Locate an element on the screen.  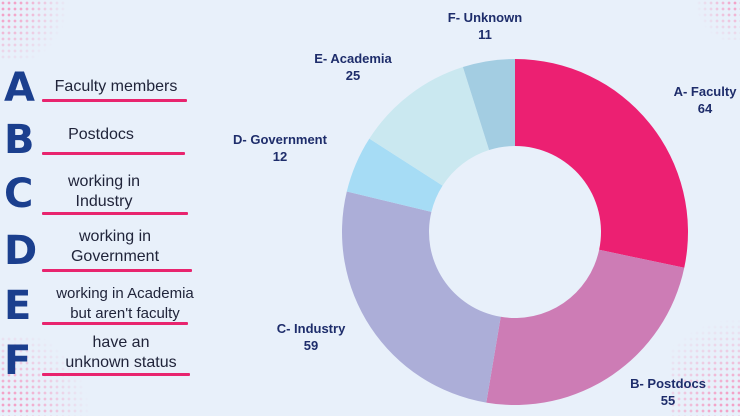
slice-d is located at coordinates (394, 175).